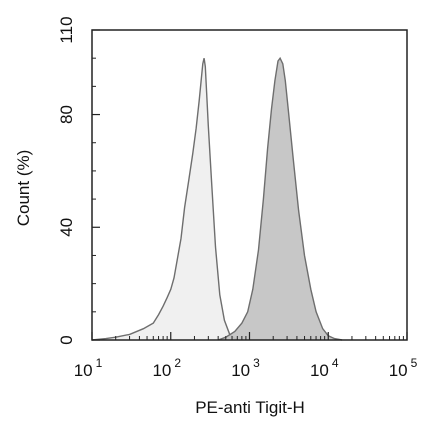 This screenshot has height=421, width=423. Describe the element at coordinates (66, 114) in the screenshot. I see `y-tick-label: 80` at that location.